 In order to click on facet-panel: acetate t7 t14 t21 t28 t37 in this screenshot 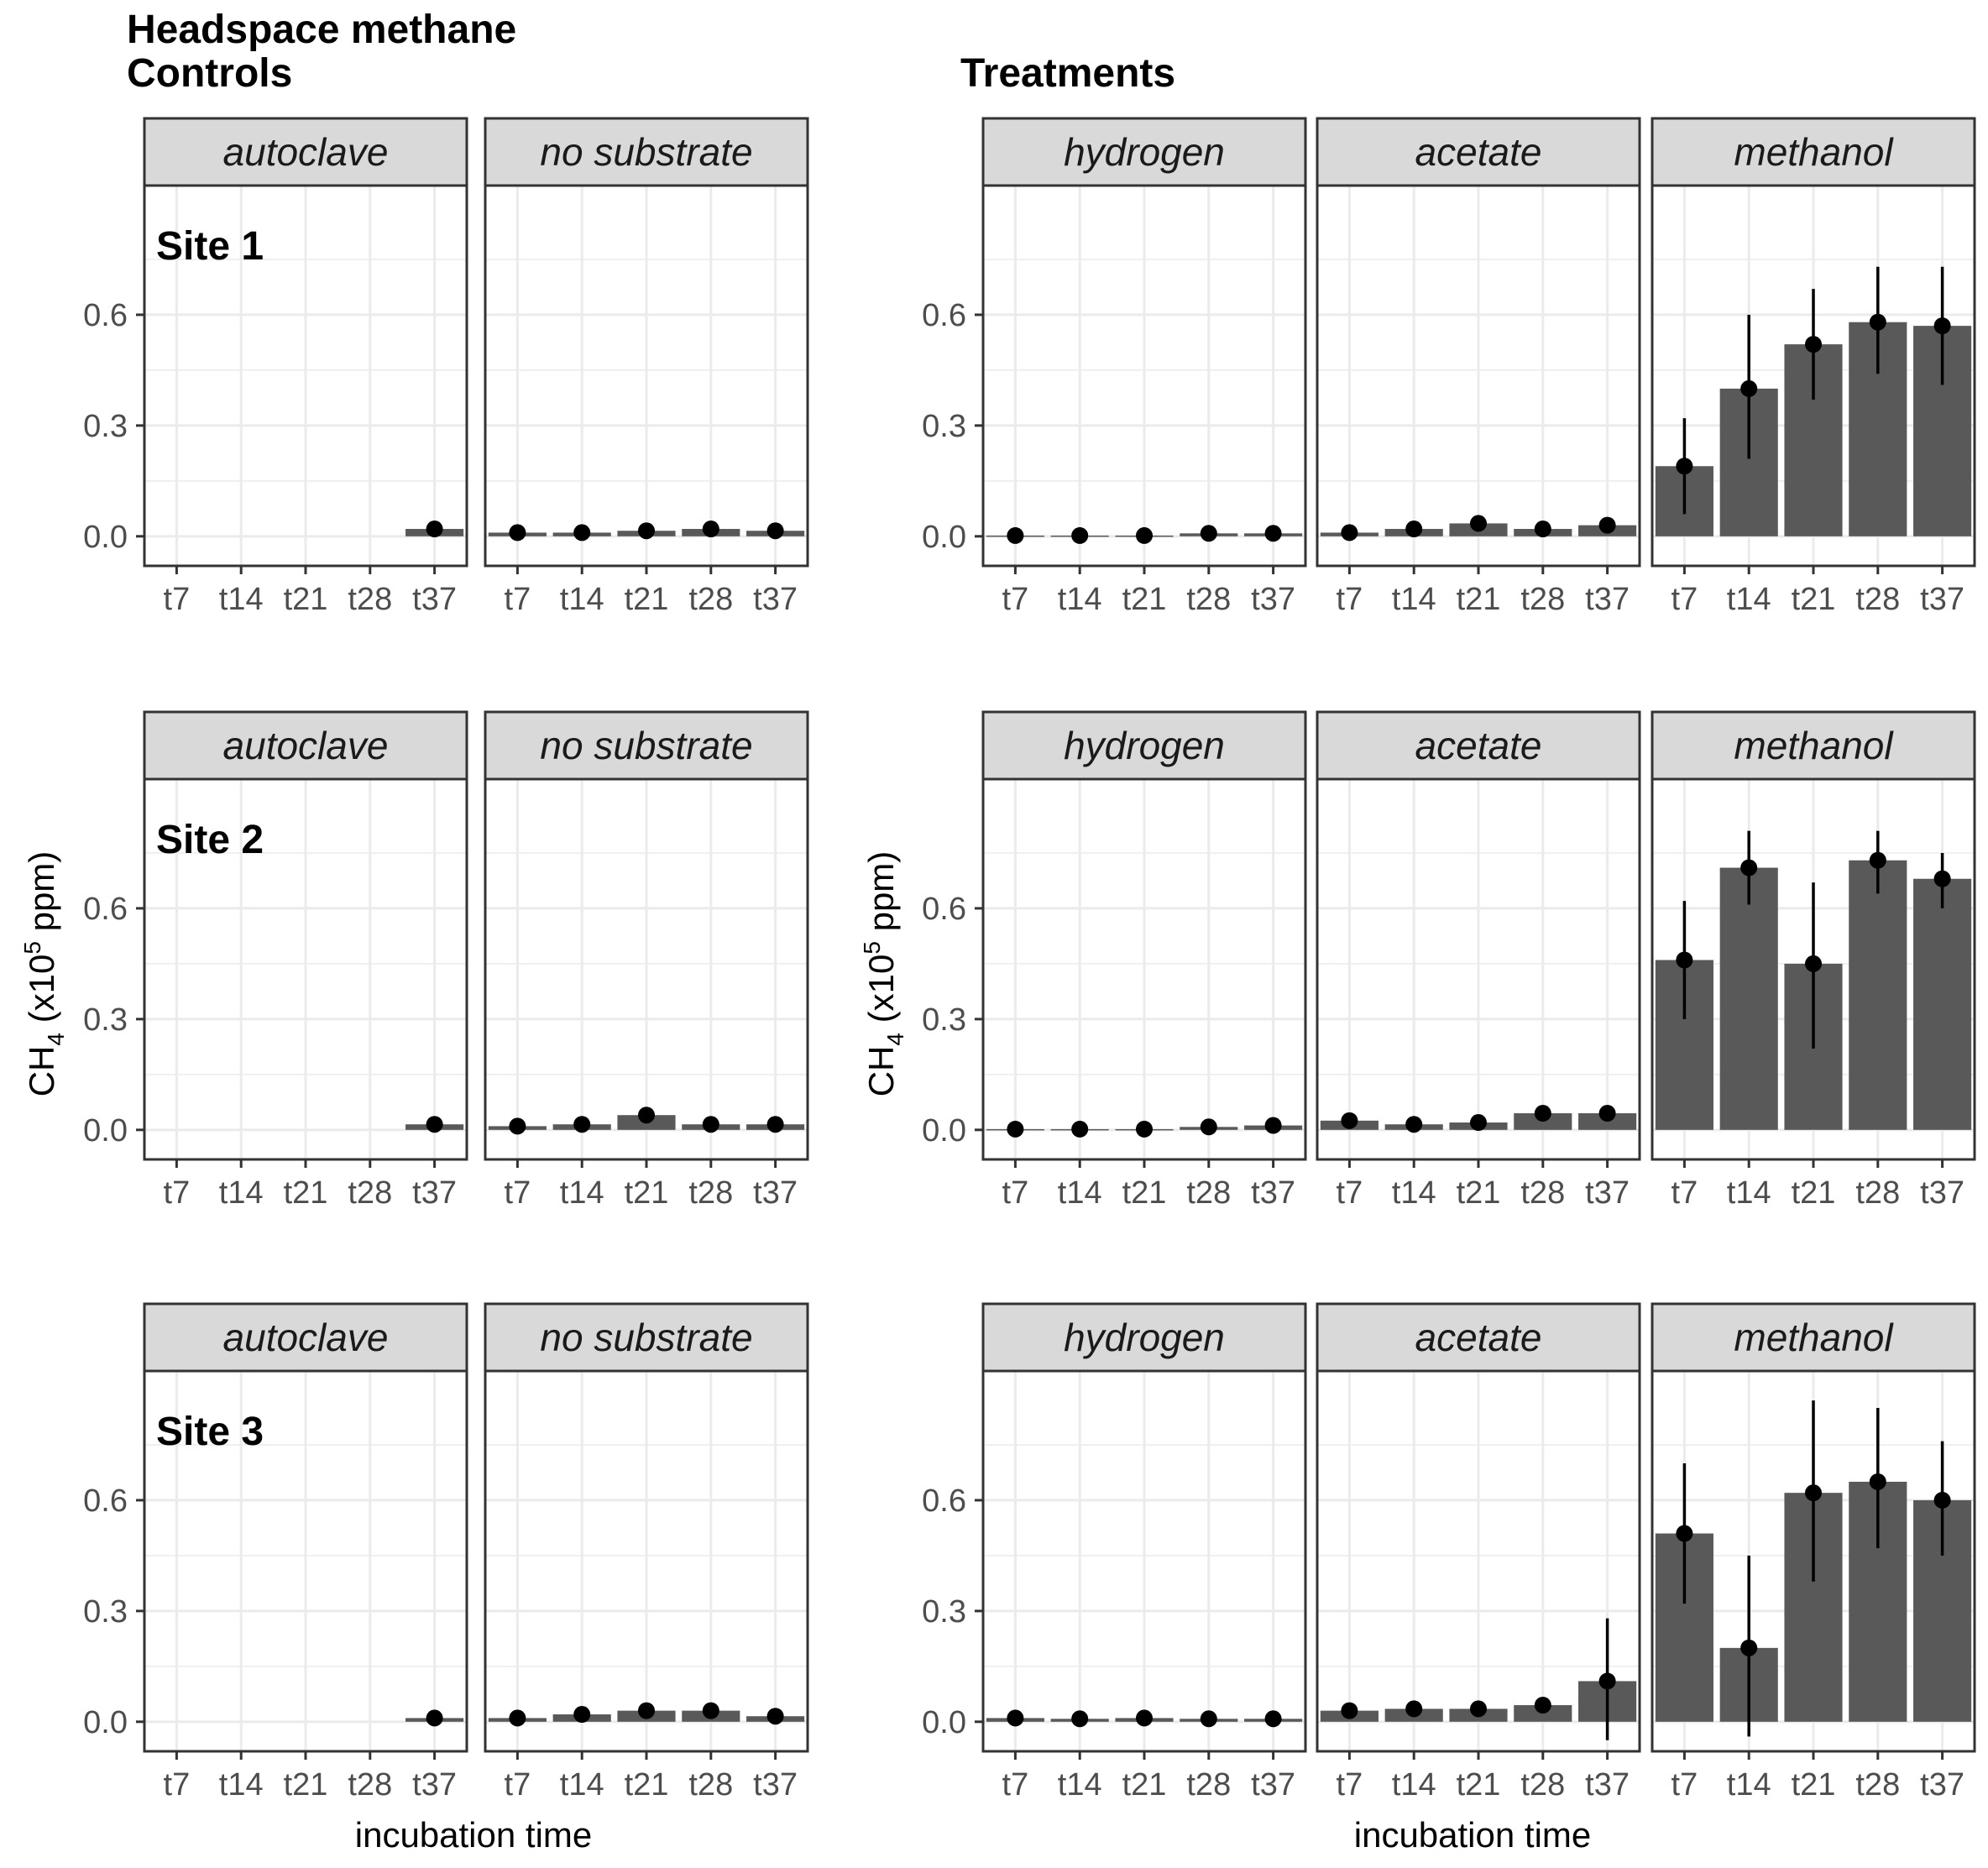, I will do `click(1478, 1552)`.